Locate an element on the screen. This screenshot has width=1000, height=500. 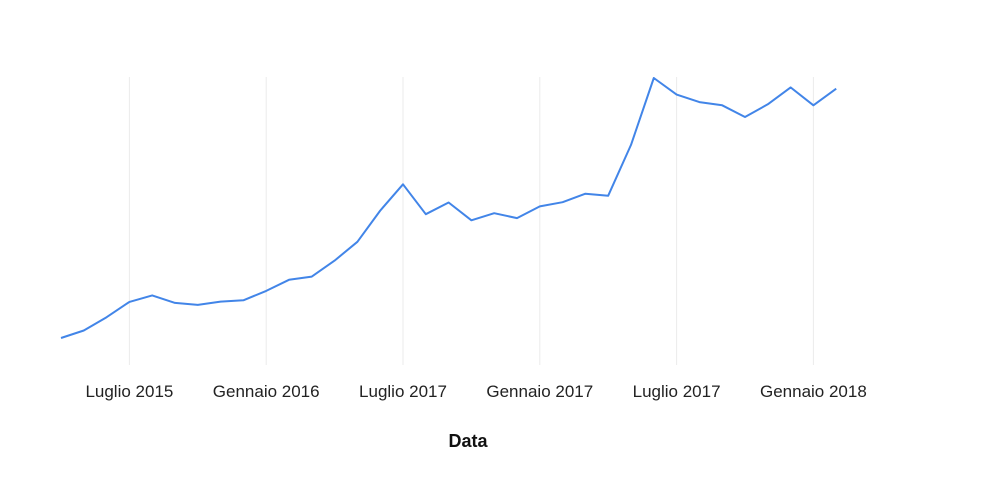
x-tick-label: Gennaio 2017 is located at coordinates (539, 391).